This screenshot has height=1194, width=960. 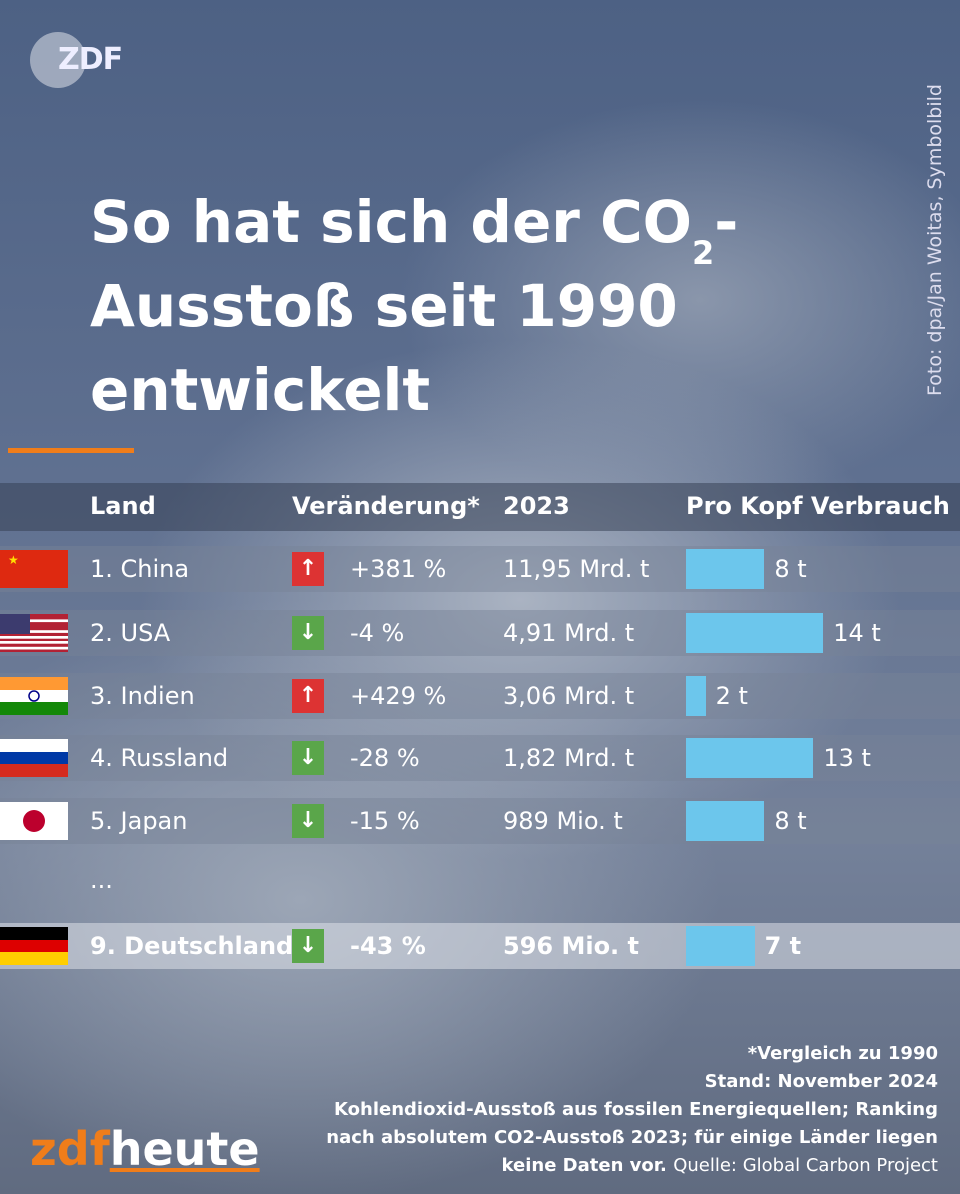 What do you see at coordinates (571, 946) in the screenshot?
I see `emissions: 596 Mio. t` at bounding box center [571, 946].